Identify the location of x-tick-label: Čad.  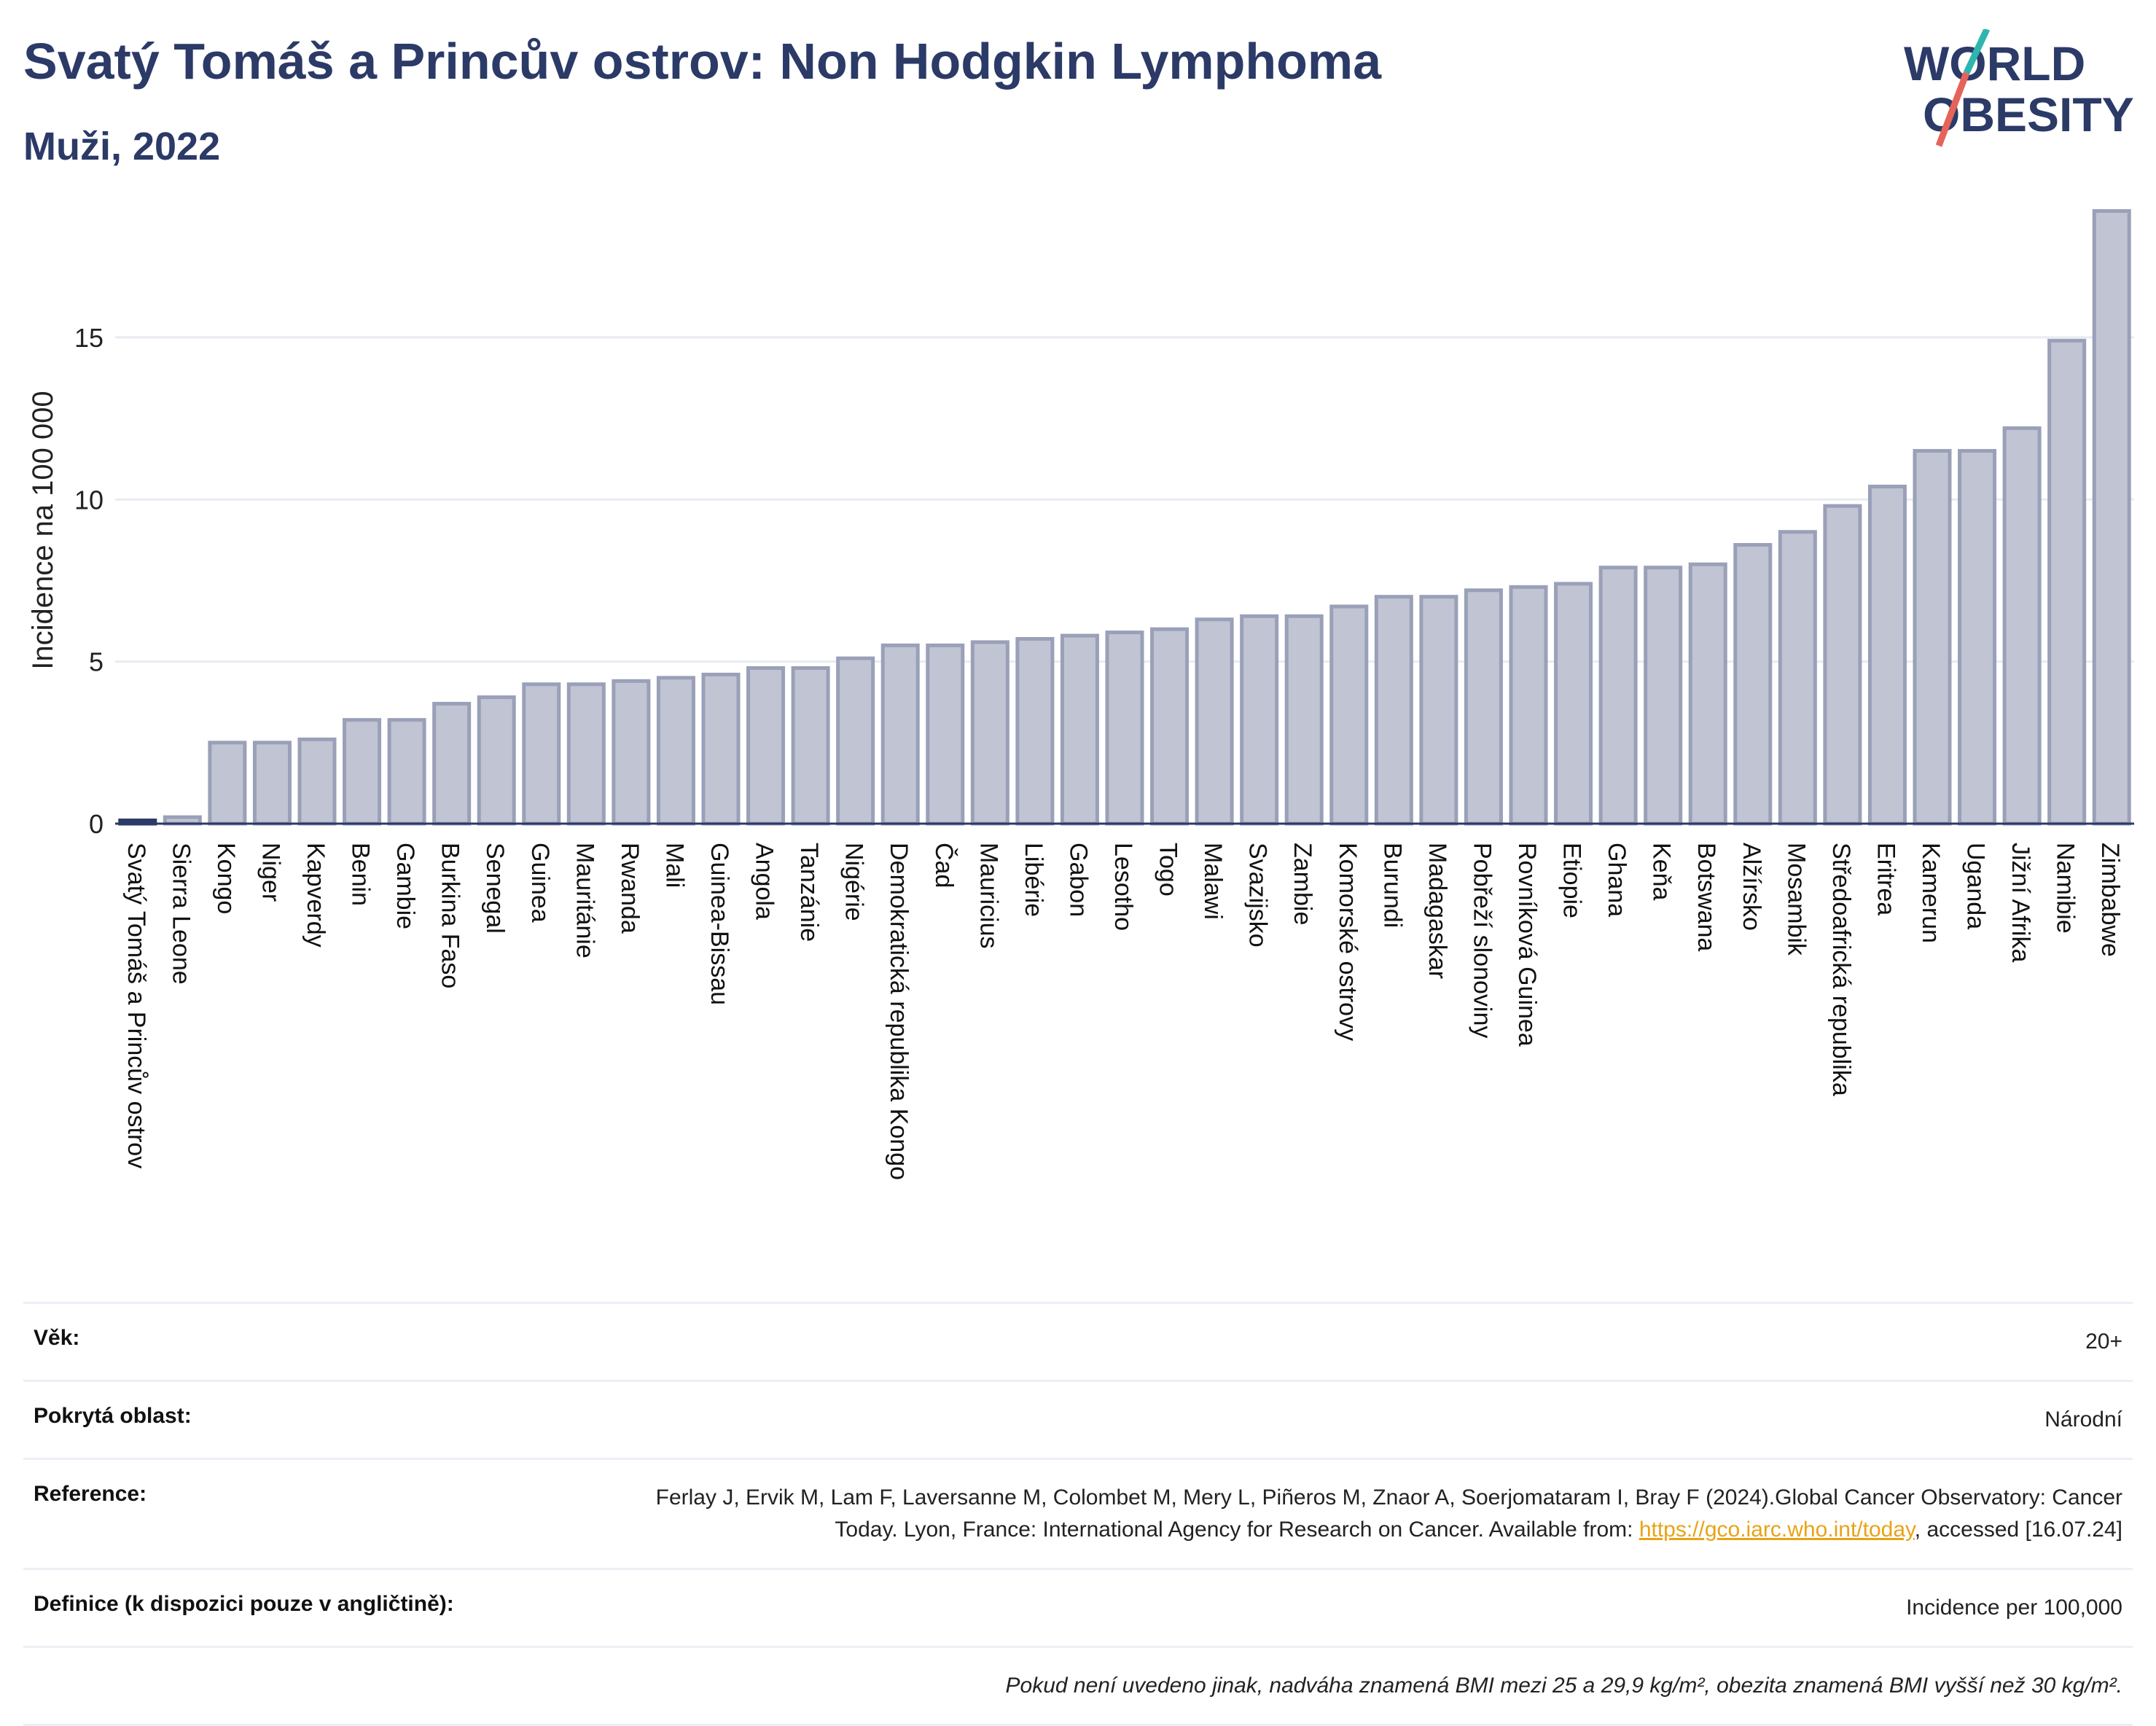
(944, 865).